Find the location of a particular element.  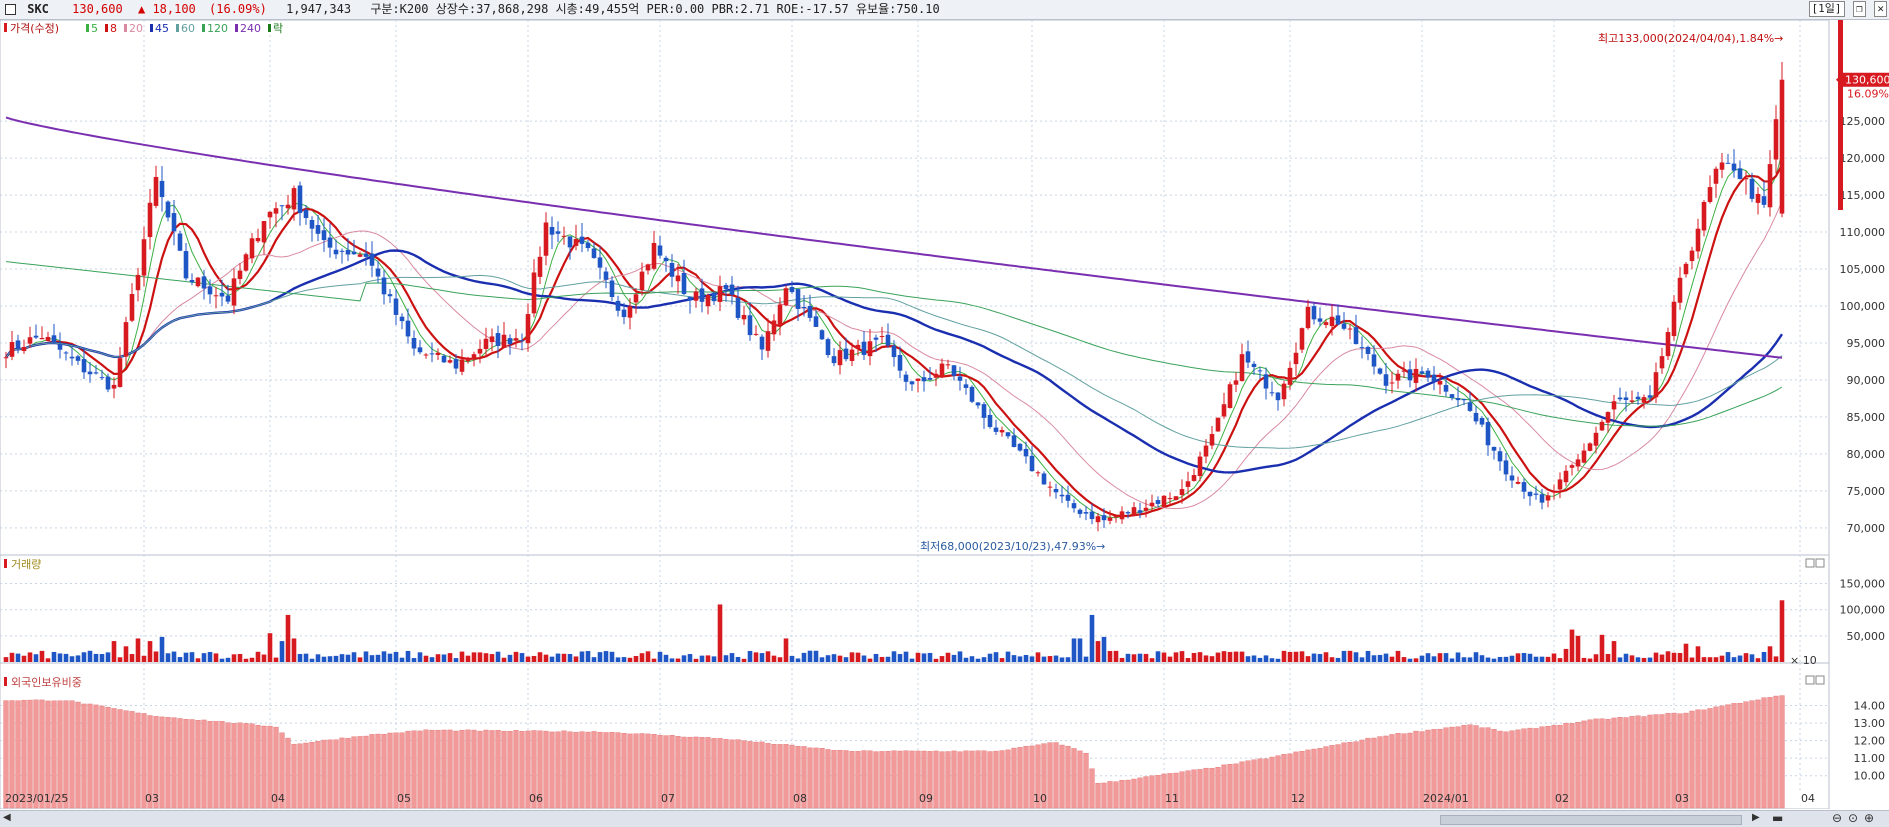

scroll-thumb is located at coordinates (1591, 820).